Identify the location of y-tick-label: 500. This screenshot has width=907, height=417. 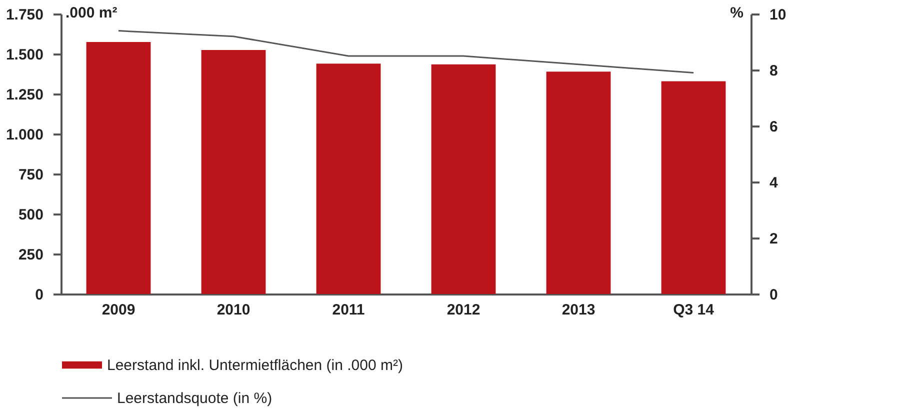
(31, 215).